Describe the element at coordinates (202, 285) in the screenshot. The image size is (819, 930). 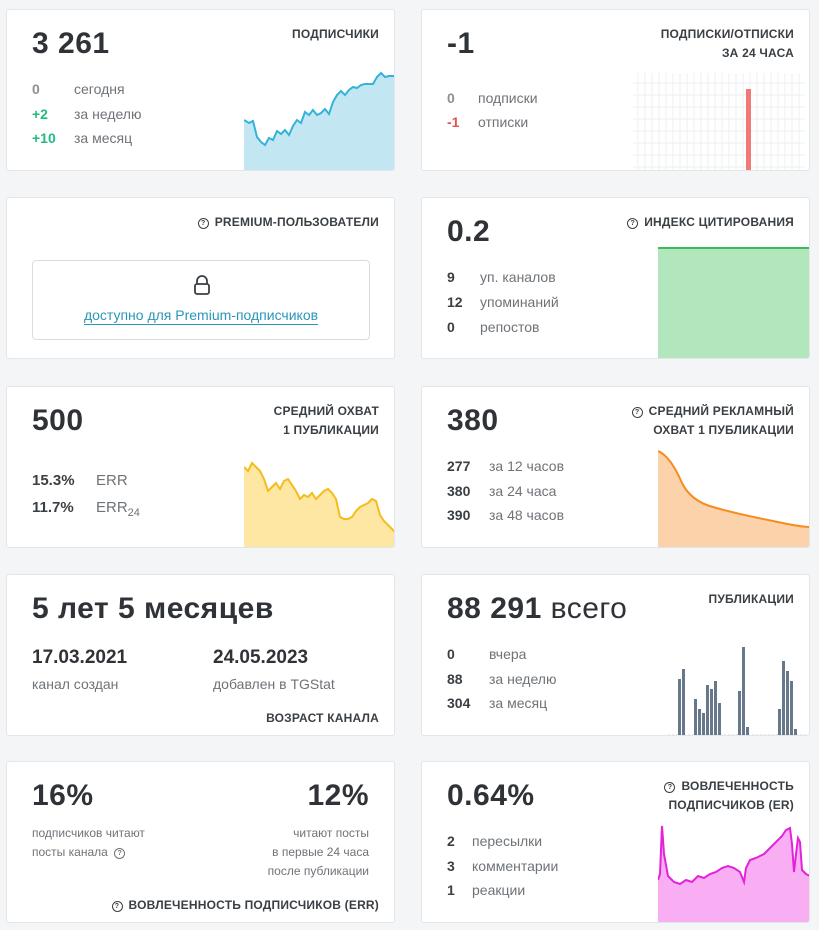
I see `lock-icon` at that location.